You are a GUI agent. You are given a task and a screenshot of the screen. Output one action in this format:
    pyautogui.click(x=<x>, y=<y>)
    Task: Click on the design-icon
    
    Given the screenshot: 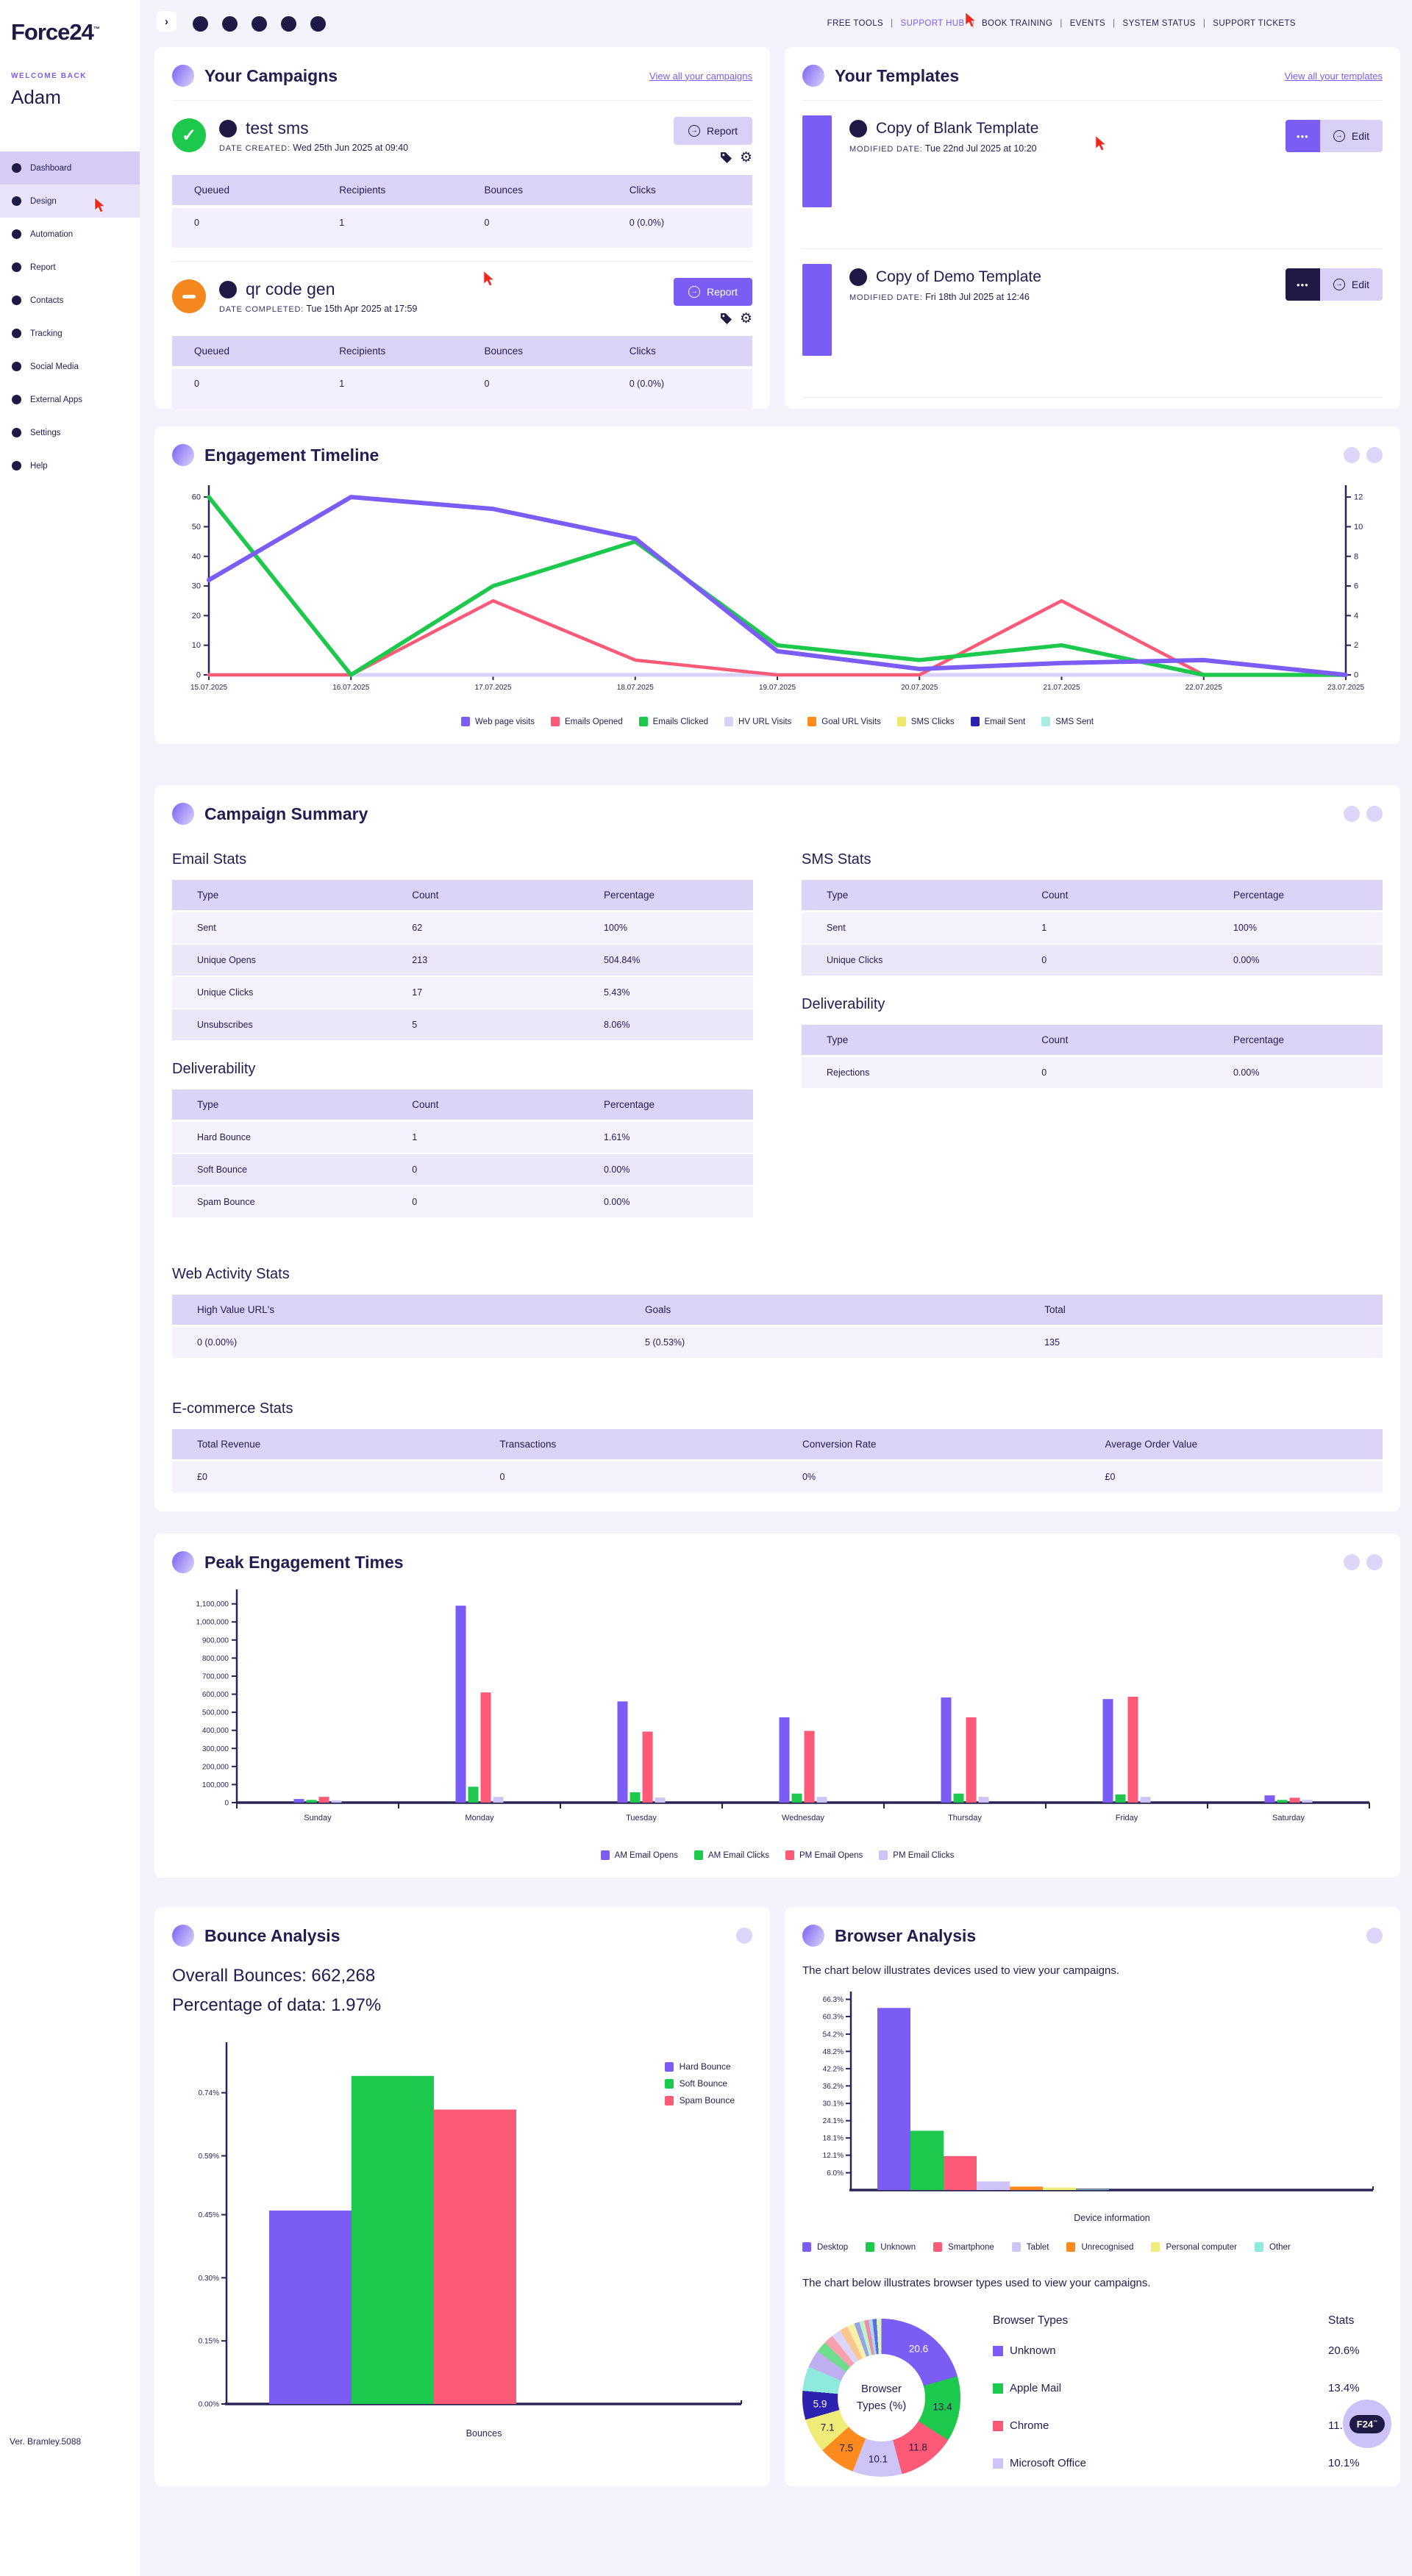 What is the action you would take?
    pyautogui.click(x=16, y=201)
    